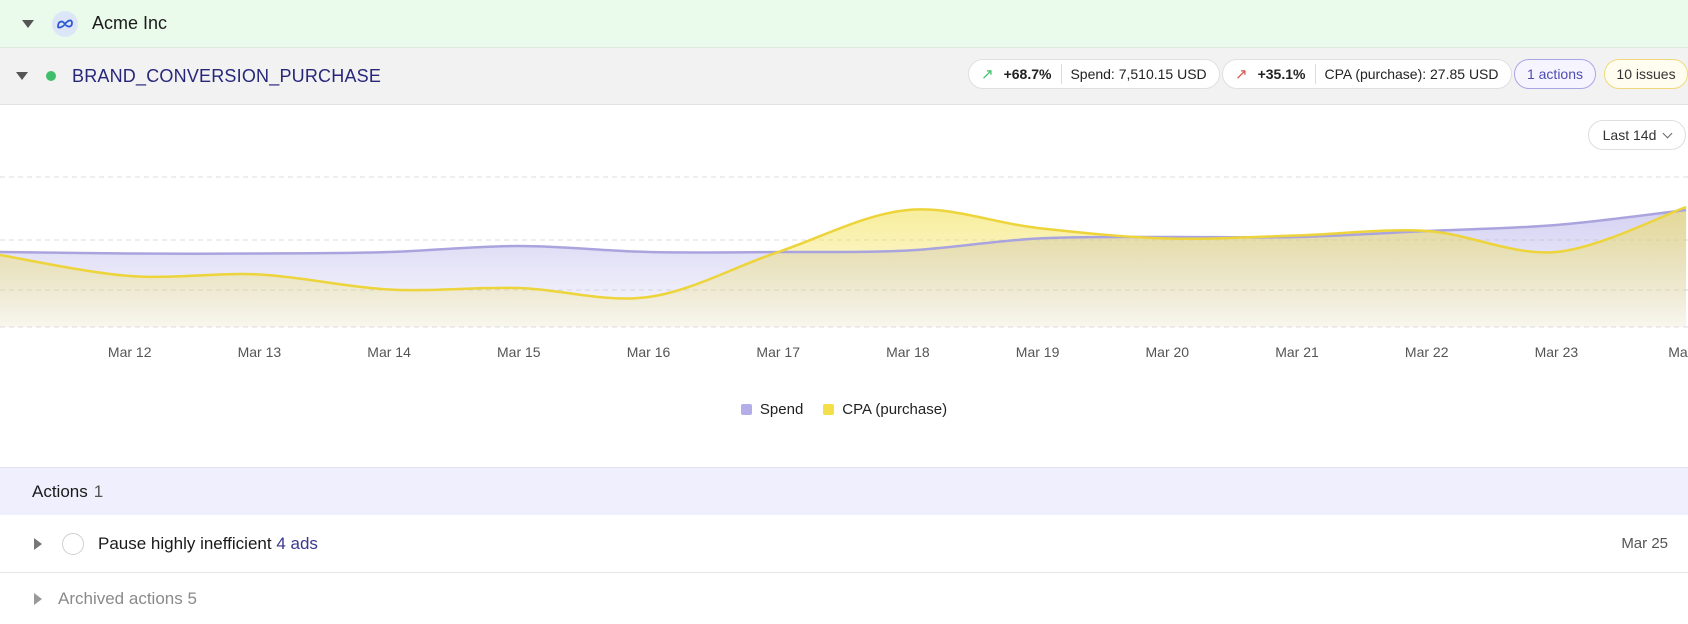  What do you see at coordinates (1427, 352) in the screenshot?
I see `x-tick-label: Mar 22` at bounding box center [1427, 352].